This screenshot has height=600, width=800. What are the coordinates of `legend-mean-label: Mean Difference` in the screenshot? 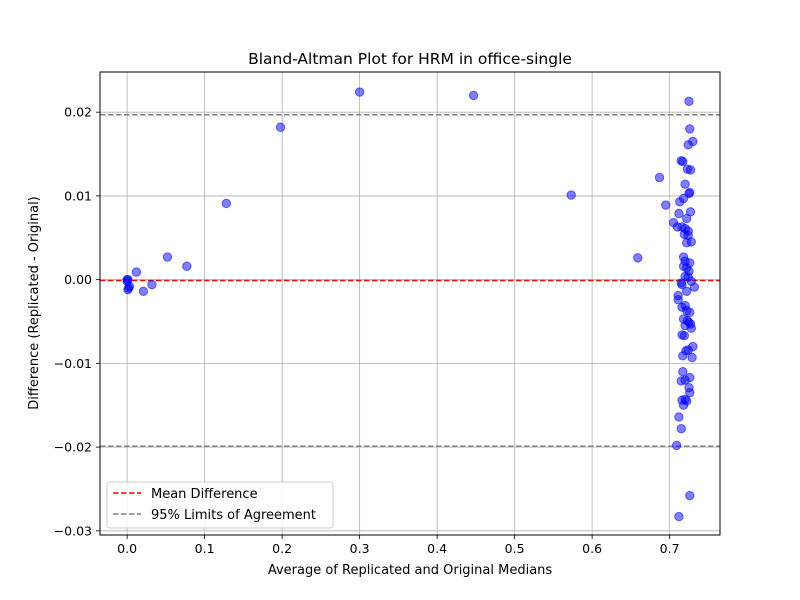 It's located at (204, 494).